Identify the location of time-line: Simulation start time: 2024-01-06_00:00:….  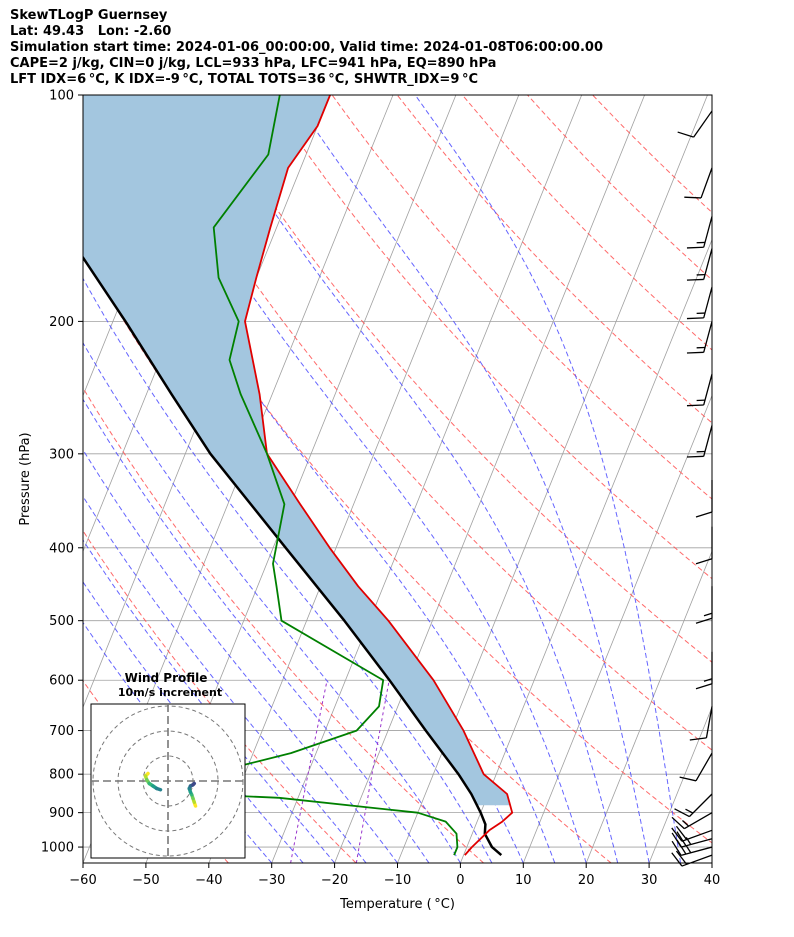
(306, 47).